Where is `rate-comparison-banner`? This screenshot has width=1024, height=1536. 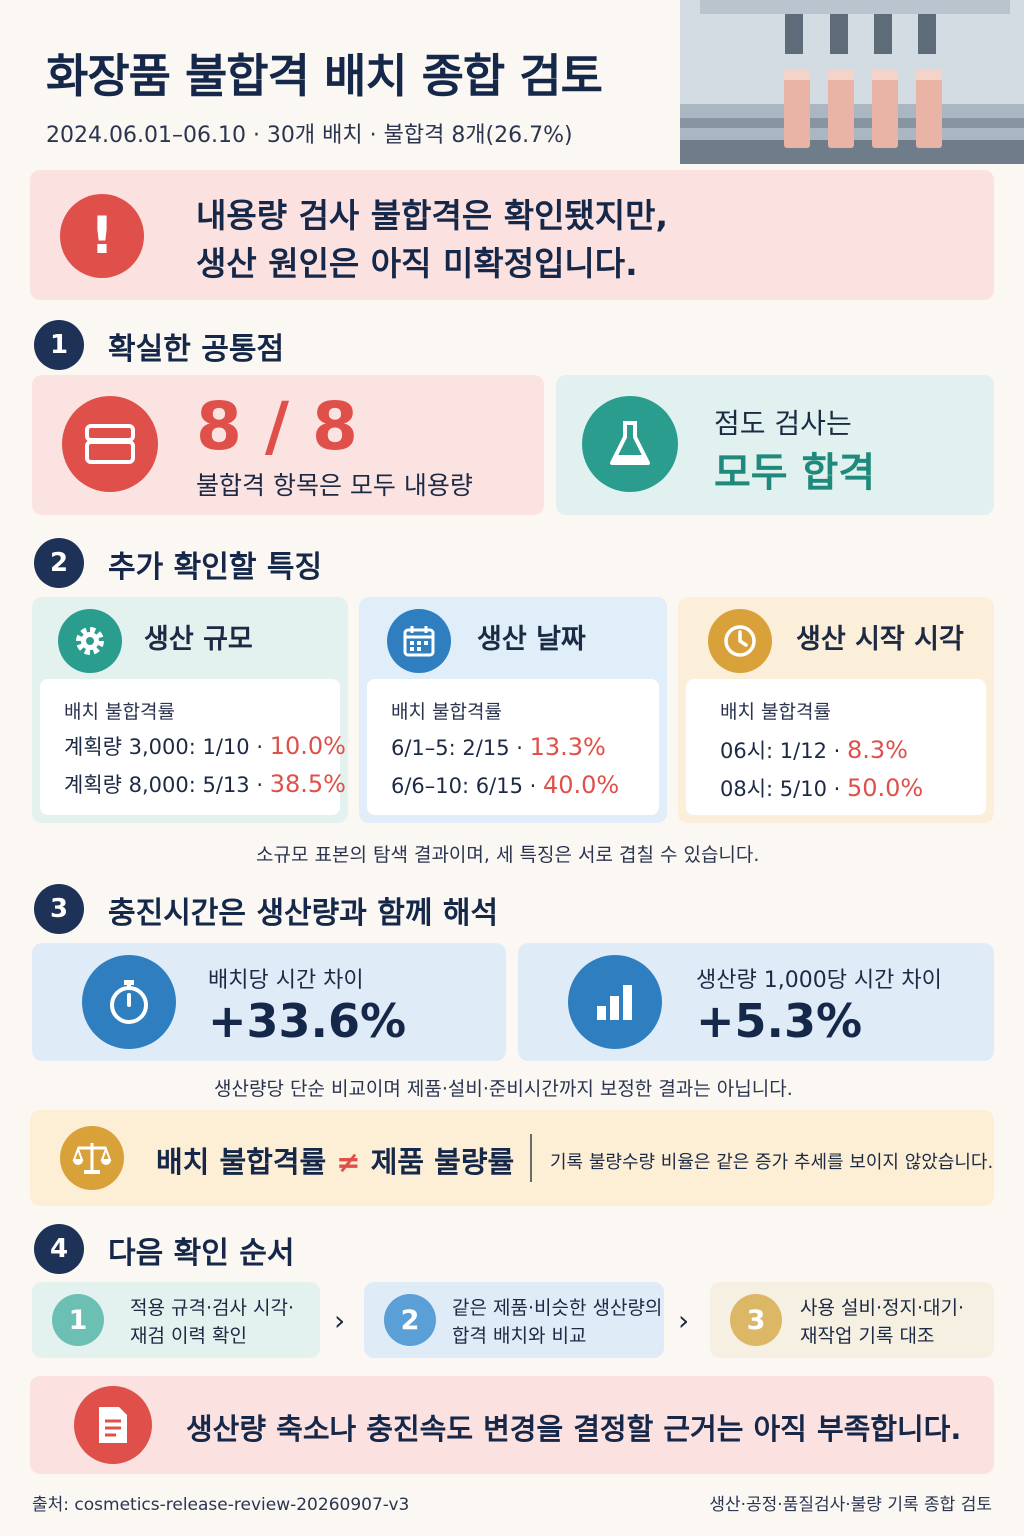 rate-comparison-banner is located at coordinates (512, 1158).